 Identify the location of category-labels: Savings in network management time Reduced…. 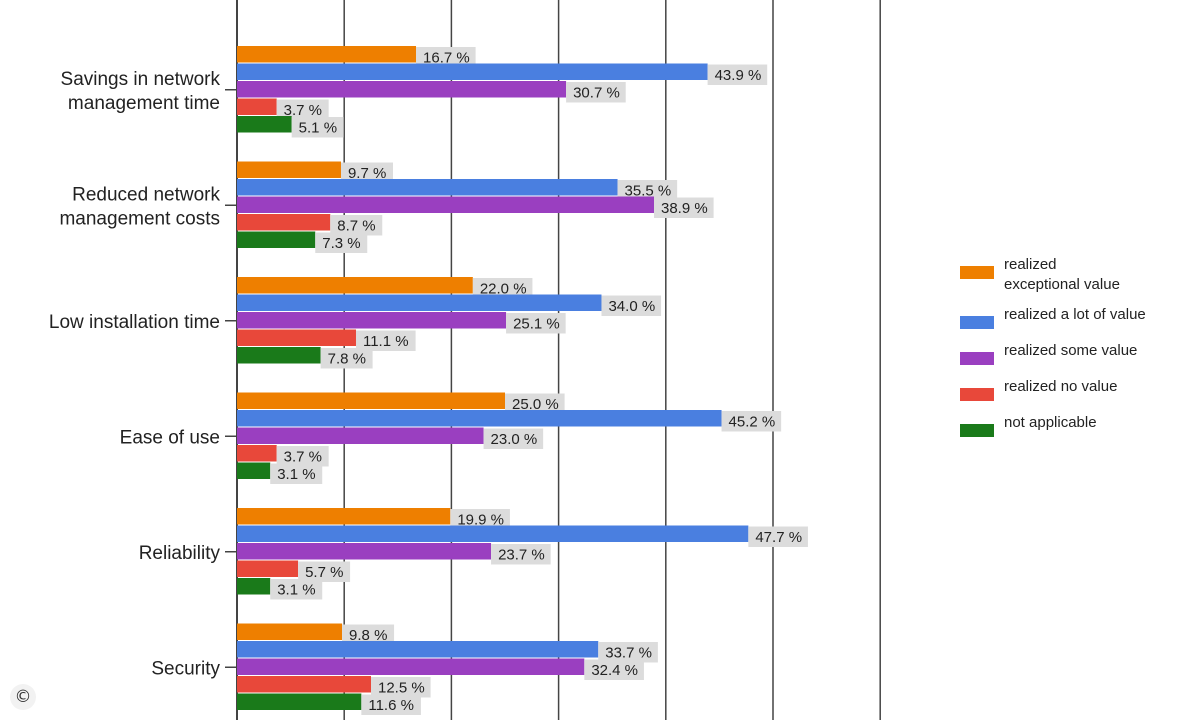
(143, 374).